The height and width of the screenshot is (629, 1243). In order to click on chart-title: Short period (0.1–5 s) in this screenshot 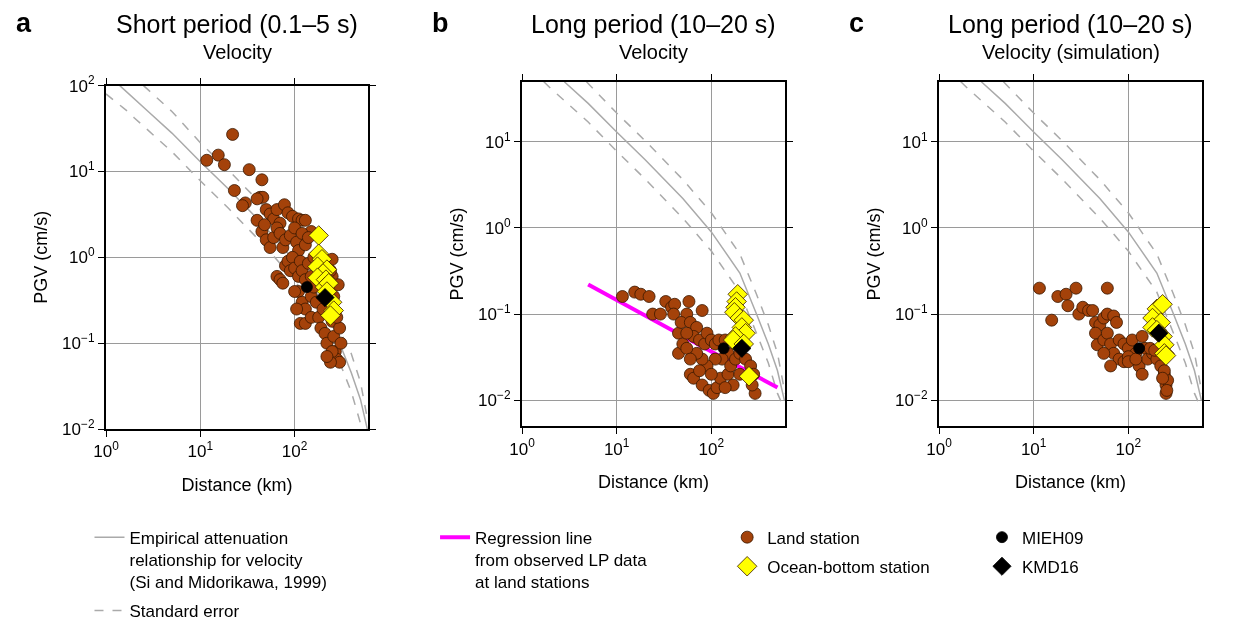, I will do `click(237, 24)`.